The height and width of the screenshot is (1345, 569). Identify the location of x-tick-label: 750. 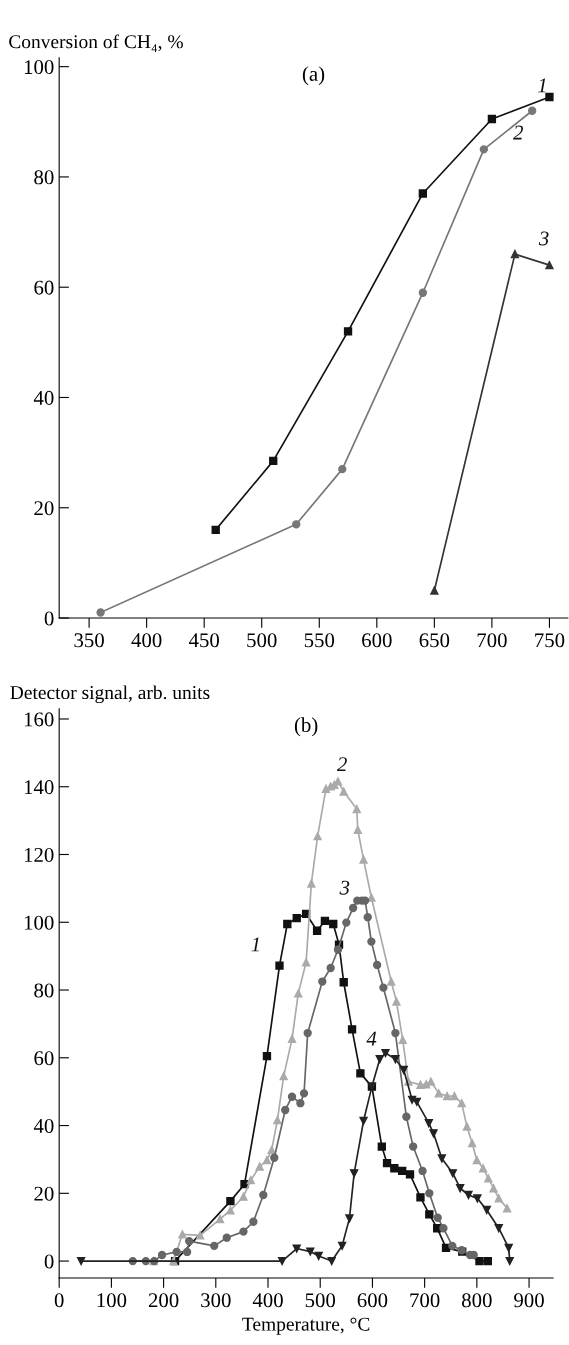
(550, 640).